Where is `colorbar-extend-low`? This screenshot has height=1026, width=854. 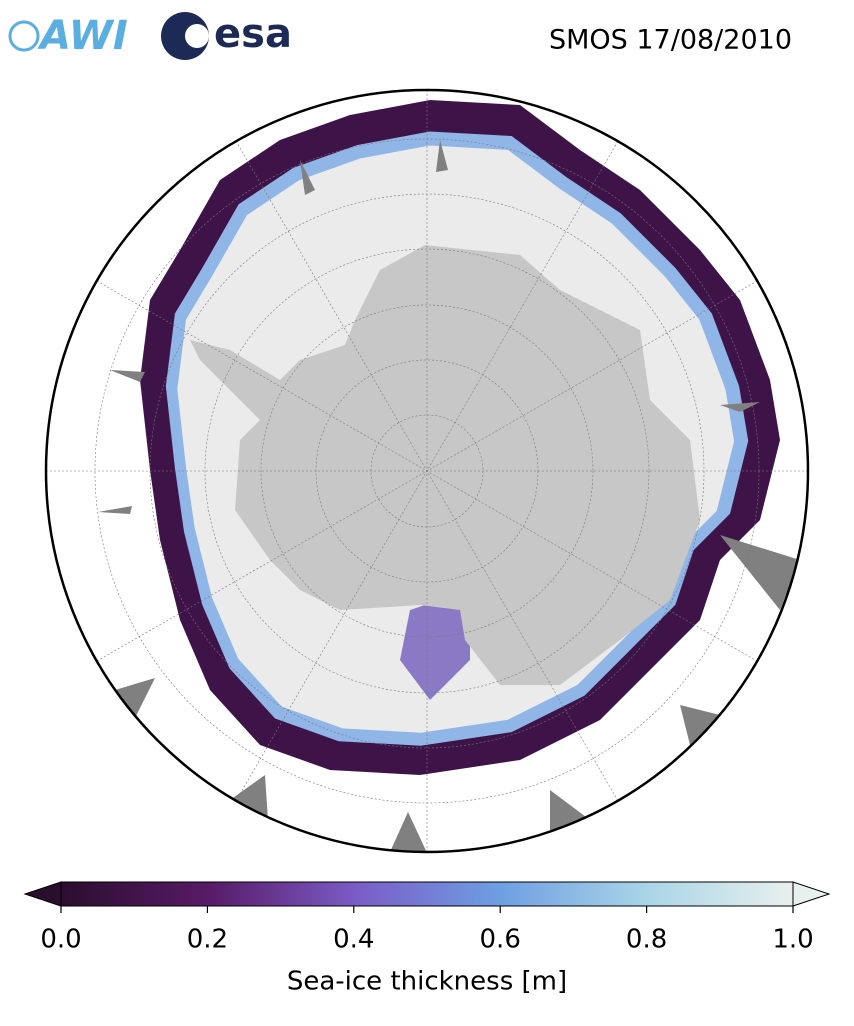
colorbar-extend-low is located at coordinates (42, 894).